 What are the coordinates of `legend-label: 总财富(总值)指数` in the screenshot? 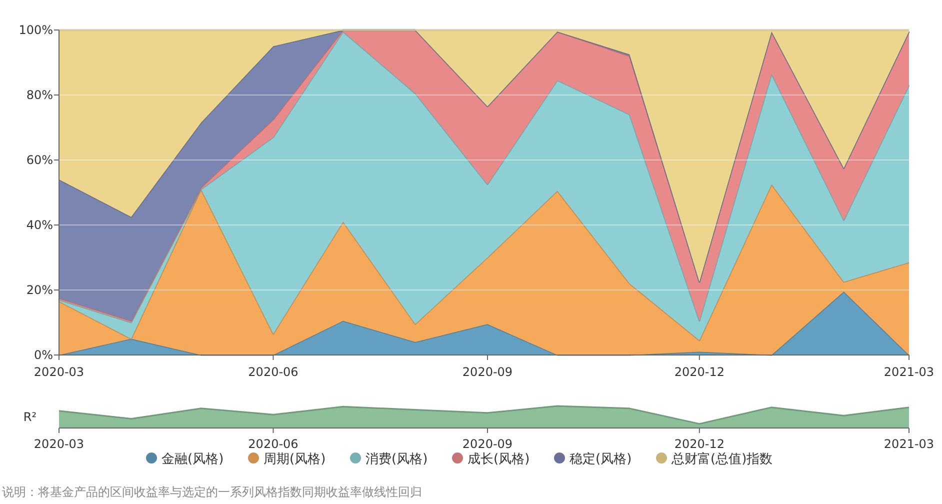 It's located at (721, 459).